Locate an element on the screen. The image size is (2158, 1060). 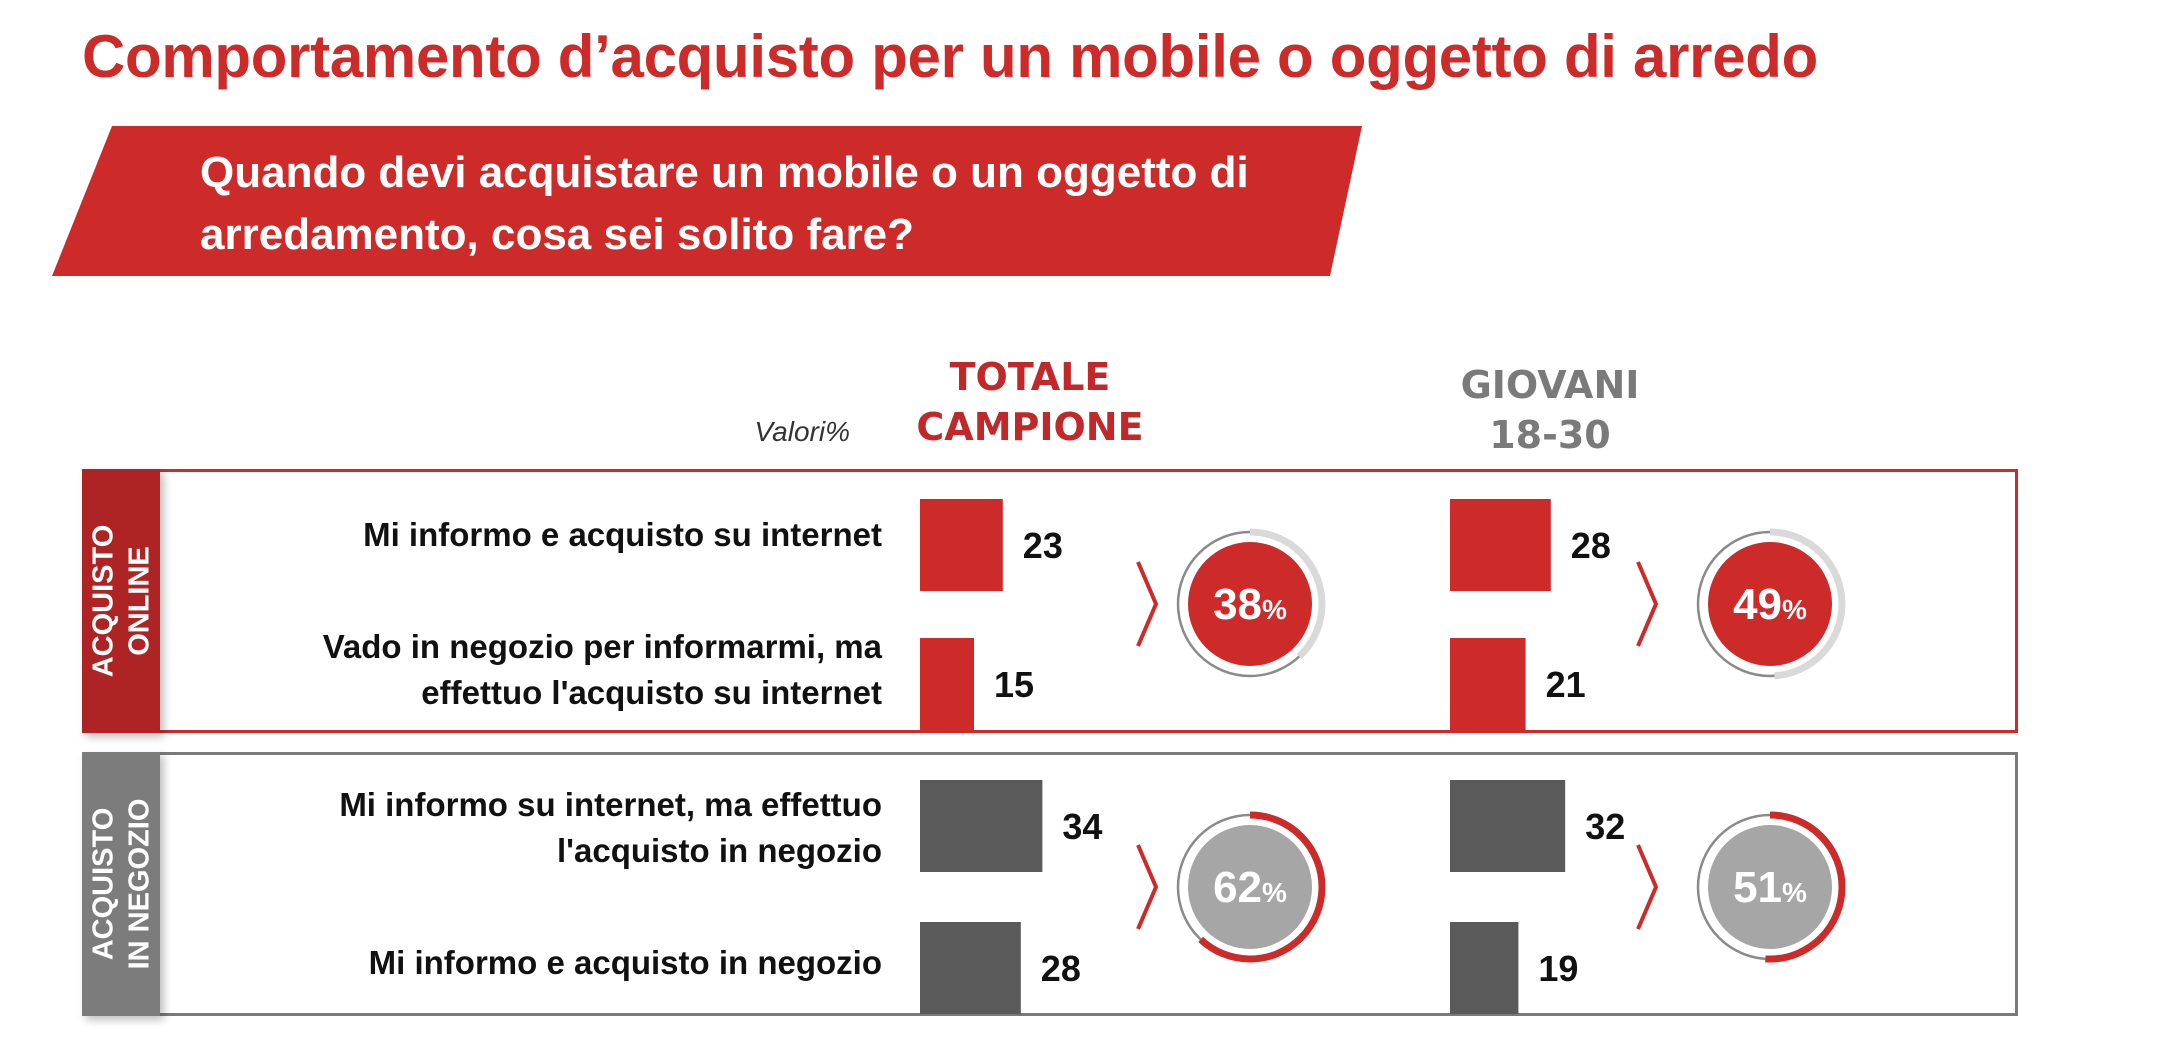
bar-s1-c1 is located at coordinates (961, 545).